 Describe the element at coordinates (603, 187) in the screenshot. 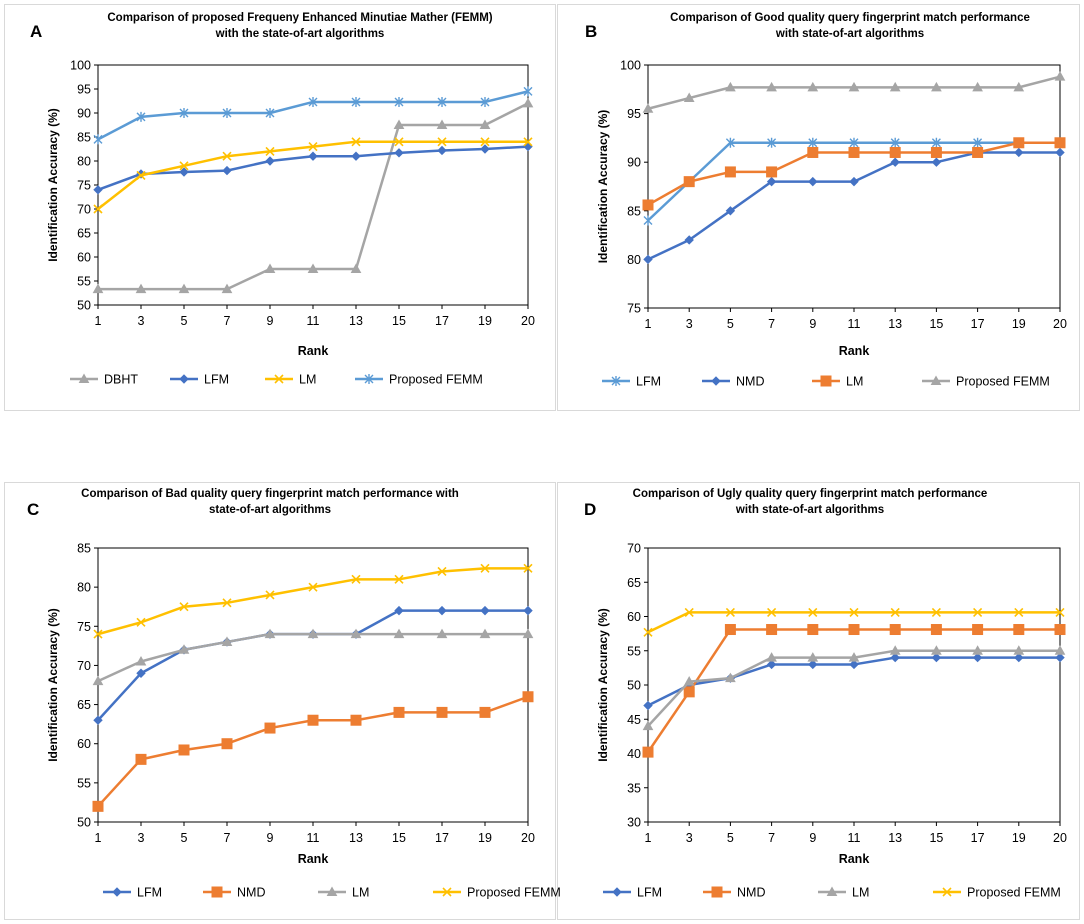

I see `y-axis-label: Identification Accuracy (%)` at that location.